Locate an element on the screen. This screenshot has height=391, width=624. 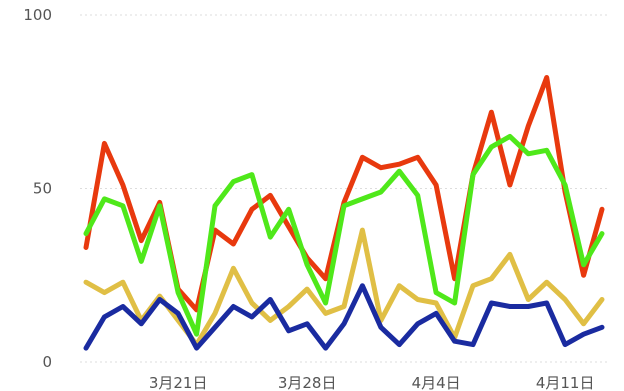
x-axis: 3月21日 3月28日 4月4日 4月11日 is located at coordinates (372, 382).